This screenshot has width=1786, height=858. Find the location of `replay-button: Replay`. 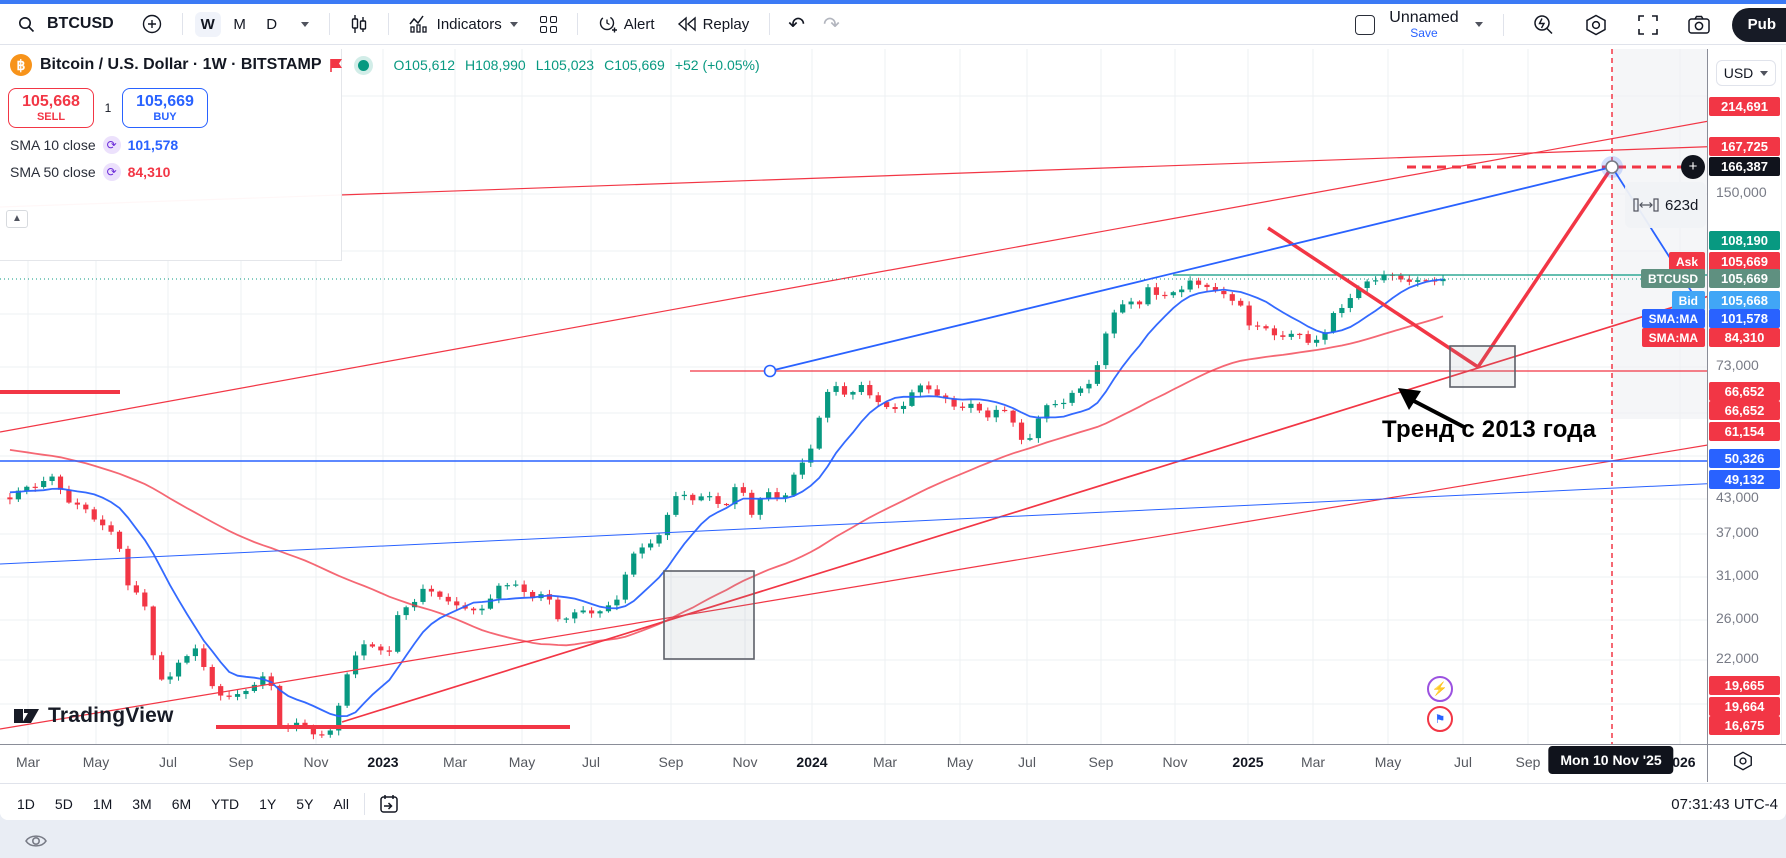

replay-button: Replay is located at coordinates (713, 24).